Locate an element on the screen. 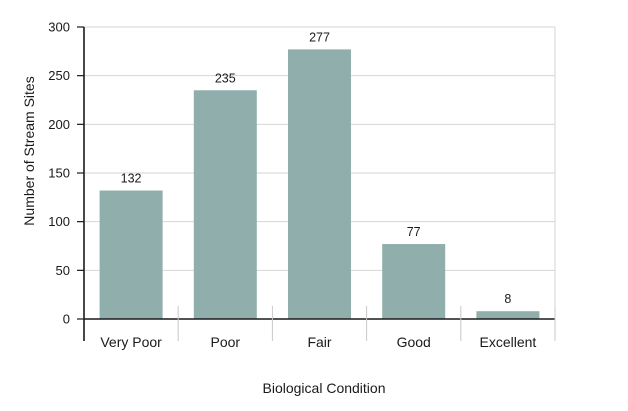 The height and width of the screenshot is (411, 628). y-tick-label-300: 300 is located at coordinates (59, 27).